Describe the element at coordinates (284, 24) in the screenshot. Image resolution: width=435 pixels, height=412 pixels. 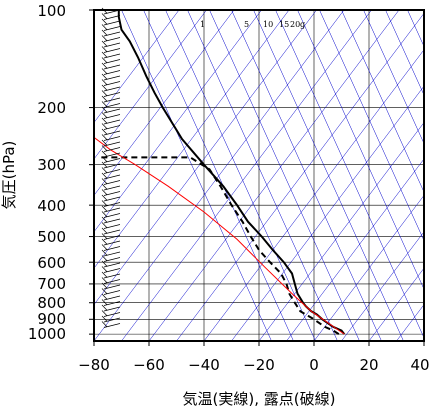
I see `mixing-ratio-label: 15` at that location.